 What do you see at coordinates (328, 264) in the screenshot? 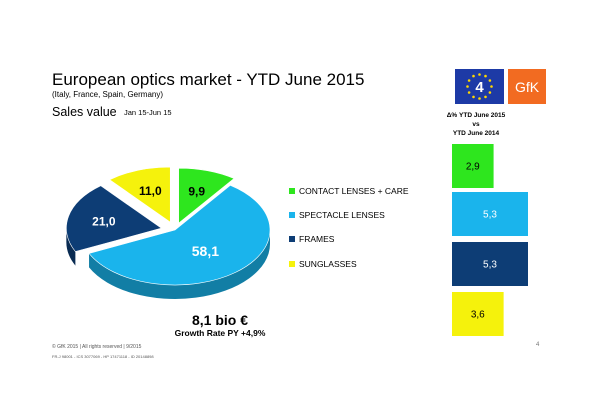
I see `legend-label: SUNGLASSES` at bounding box center [328, 264].